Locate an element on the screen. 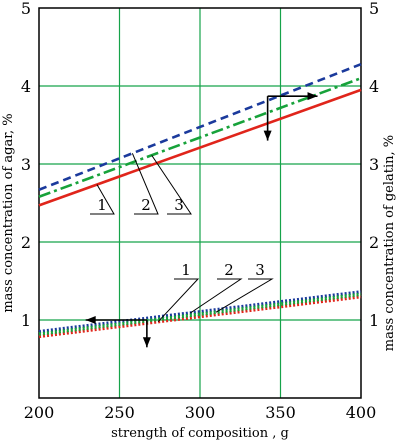 The image size is (403, 442). y-tick-label-right: 4 is located at coordinates (374, 86).